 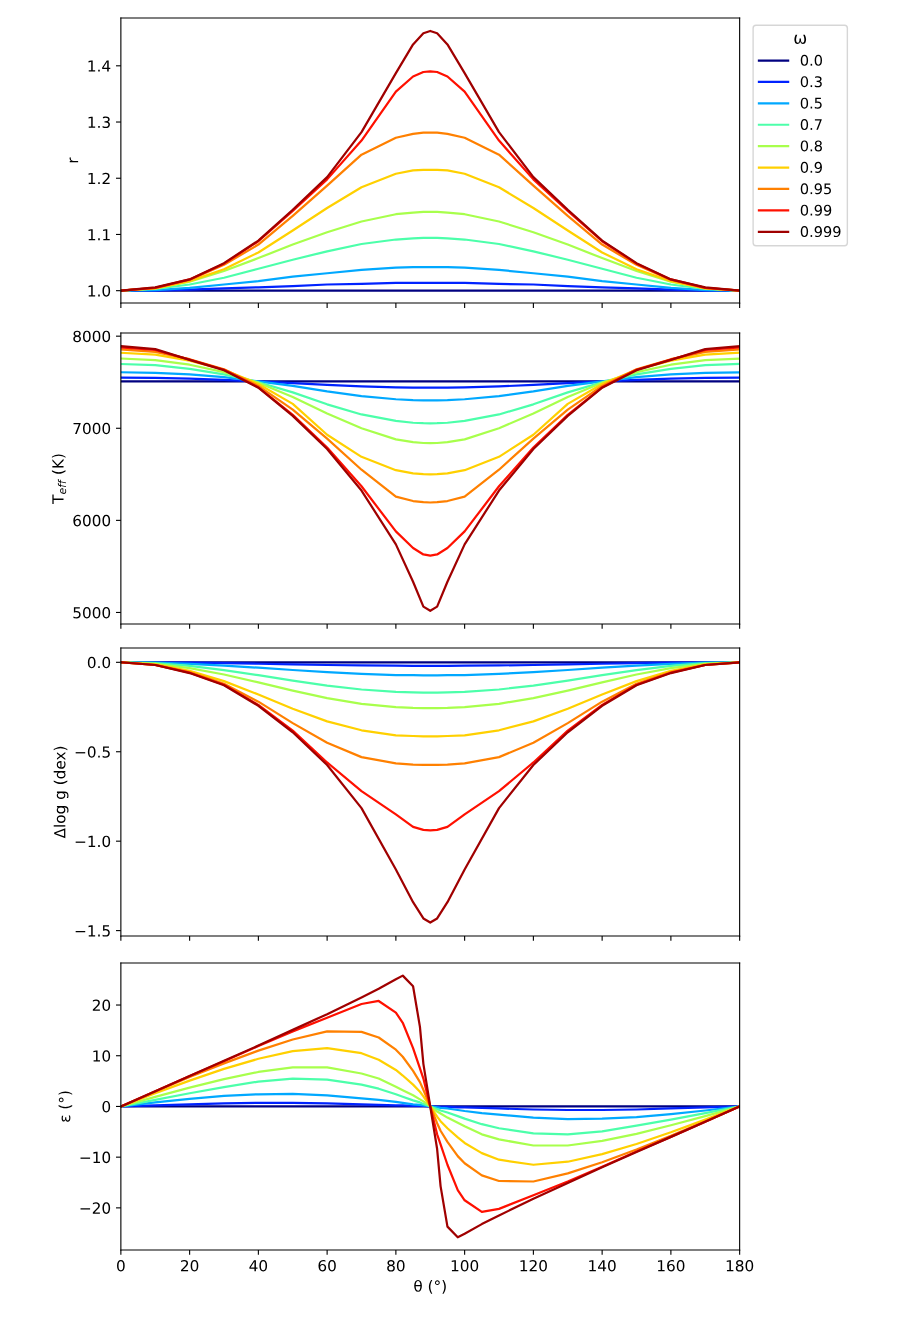 I want to click on y-tick-label: 0, so click(x=106, y=1106).